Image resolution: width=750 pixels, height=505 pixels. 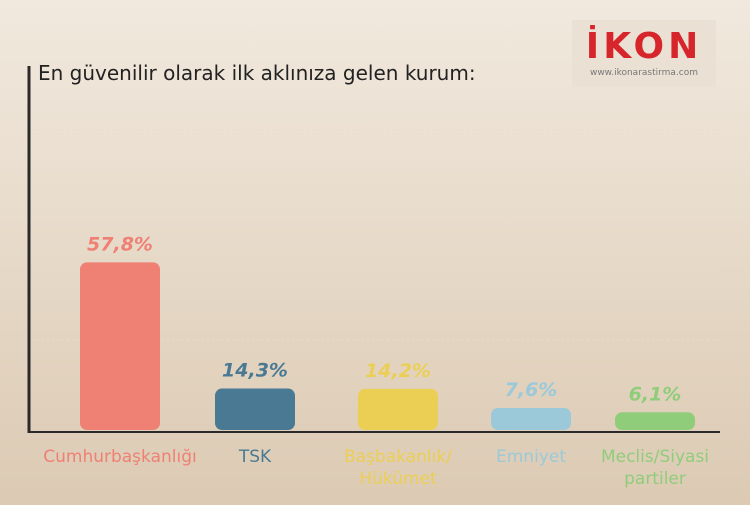 I want to click on x-tick-label: Cumhurbaşkanlığı, so click(x=120, y=457).